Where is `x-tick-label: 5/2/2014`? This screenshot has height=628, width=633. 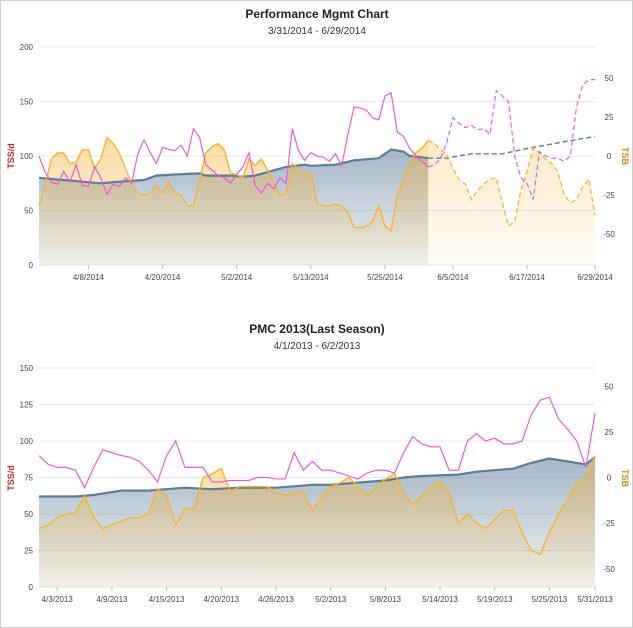
x-tick-label: 5/2/2014 is located at coordinates (237, 277).